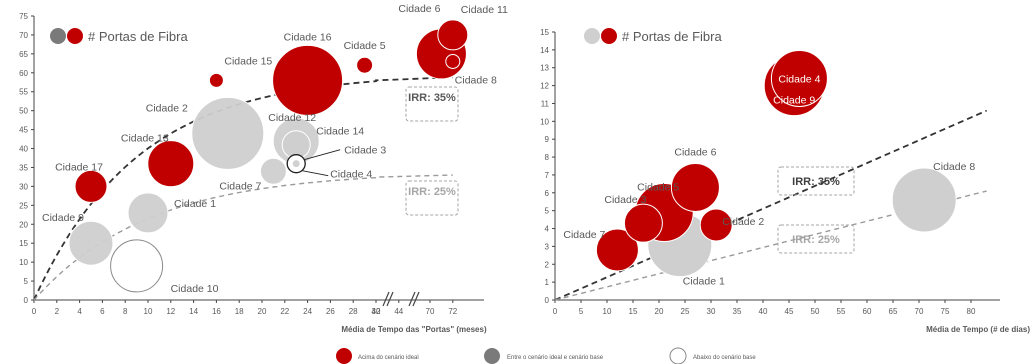 The height and width of the screenshot is (364, 1034). Describe the element at coordinates (430, 311) in the screenshot. I see `left-x-tick-label: 70` at that location.